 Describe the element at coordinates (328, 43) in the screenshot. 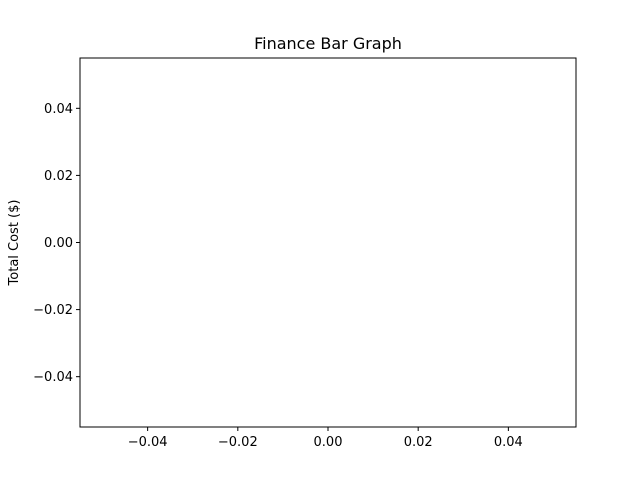

I see `chart-title: Finance Bar Graph` at that location.